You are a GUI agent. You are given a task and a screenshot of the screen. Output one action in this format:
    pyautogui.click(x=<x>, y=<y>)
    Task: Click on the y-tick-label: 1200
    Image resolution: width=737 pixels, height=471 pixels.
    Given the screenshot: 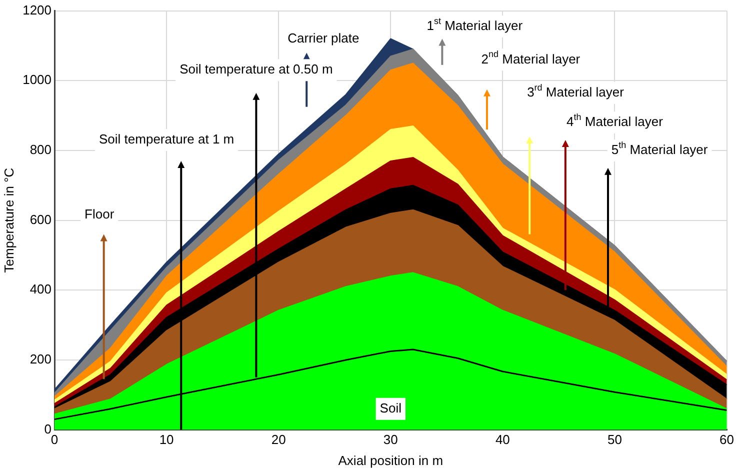 What is the action you would take?
    pyautogui.click(x=37, y=10)
    